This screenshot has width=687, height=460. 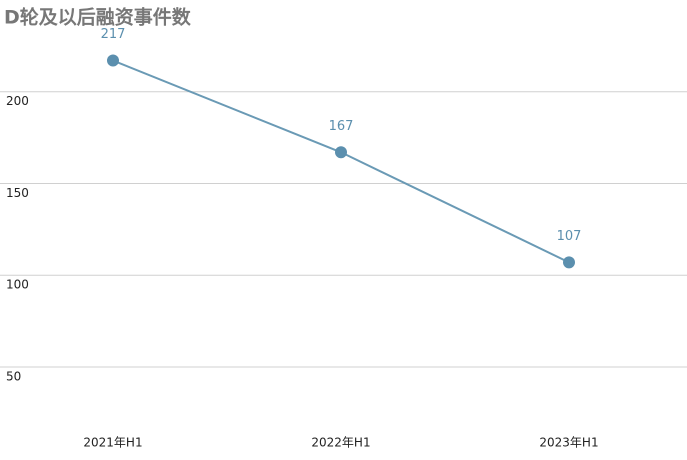 I want to click on data-label: 167, so click(x=341, y=126).